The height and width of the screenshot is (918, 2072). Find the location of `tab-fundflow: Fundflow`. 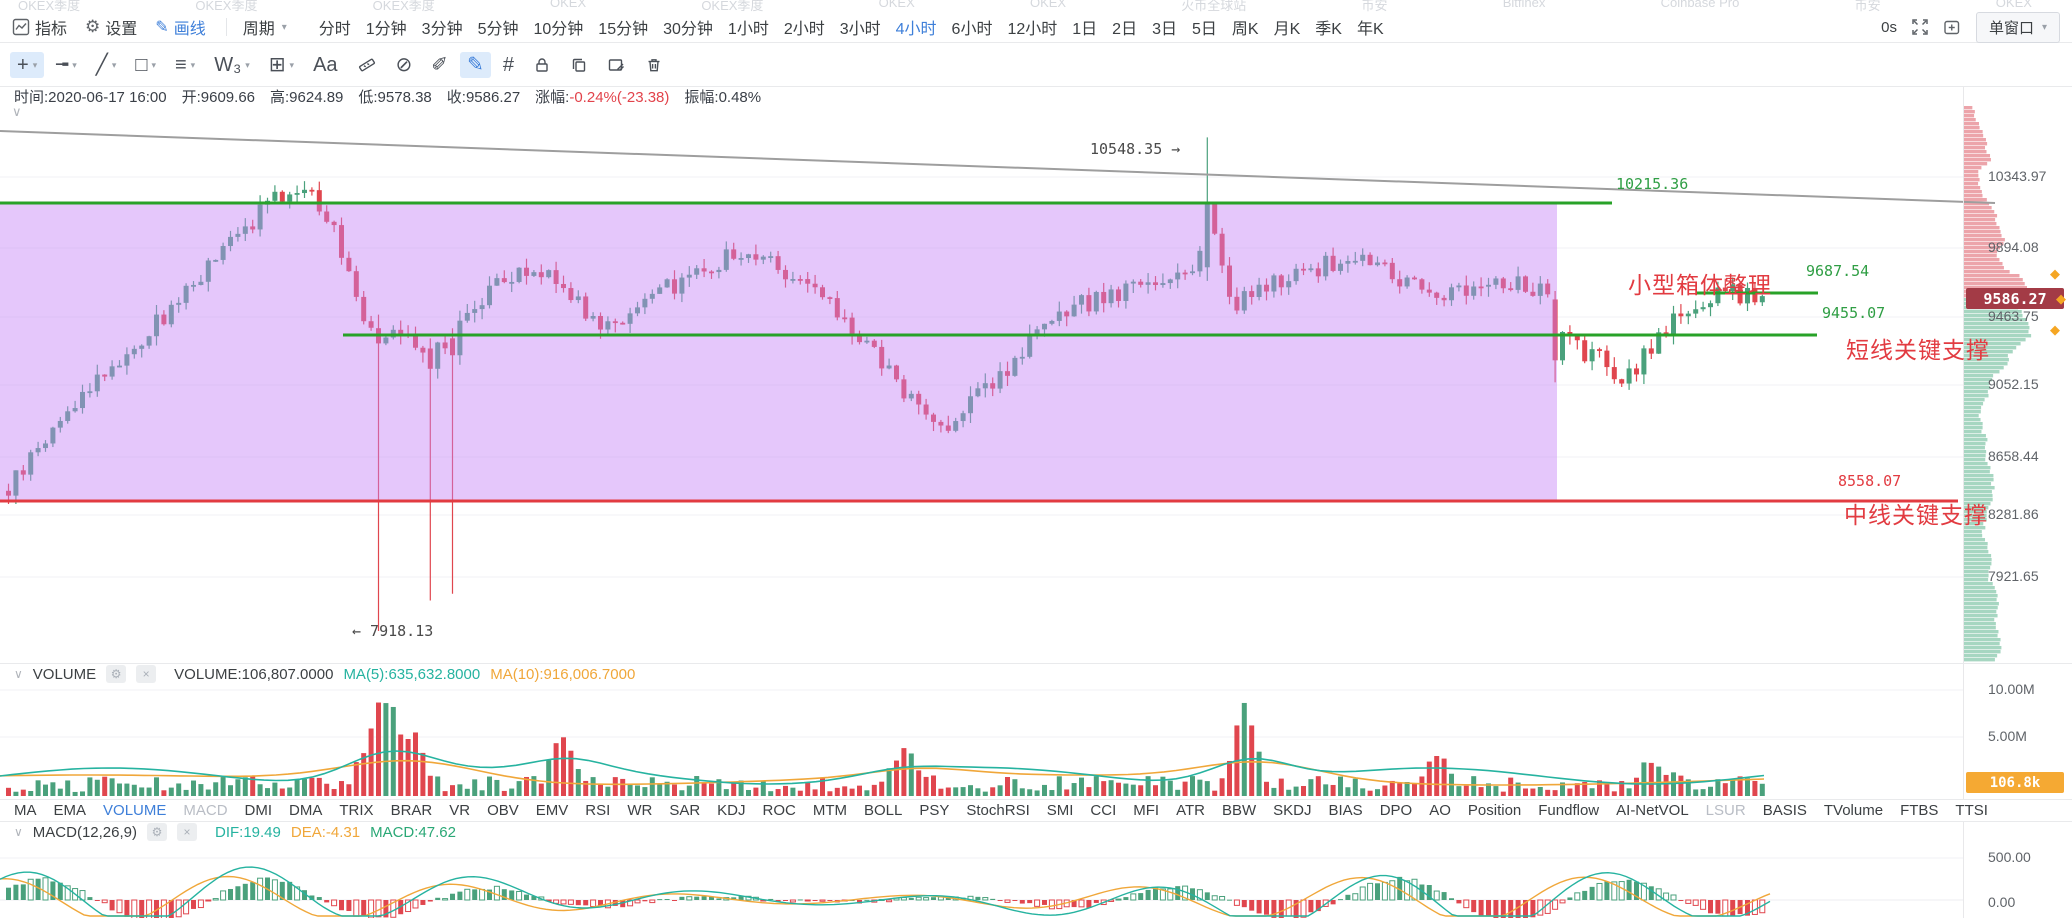

tab-fundflow: Fundflow is located at coordinates (1569, 810).